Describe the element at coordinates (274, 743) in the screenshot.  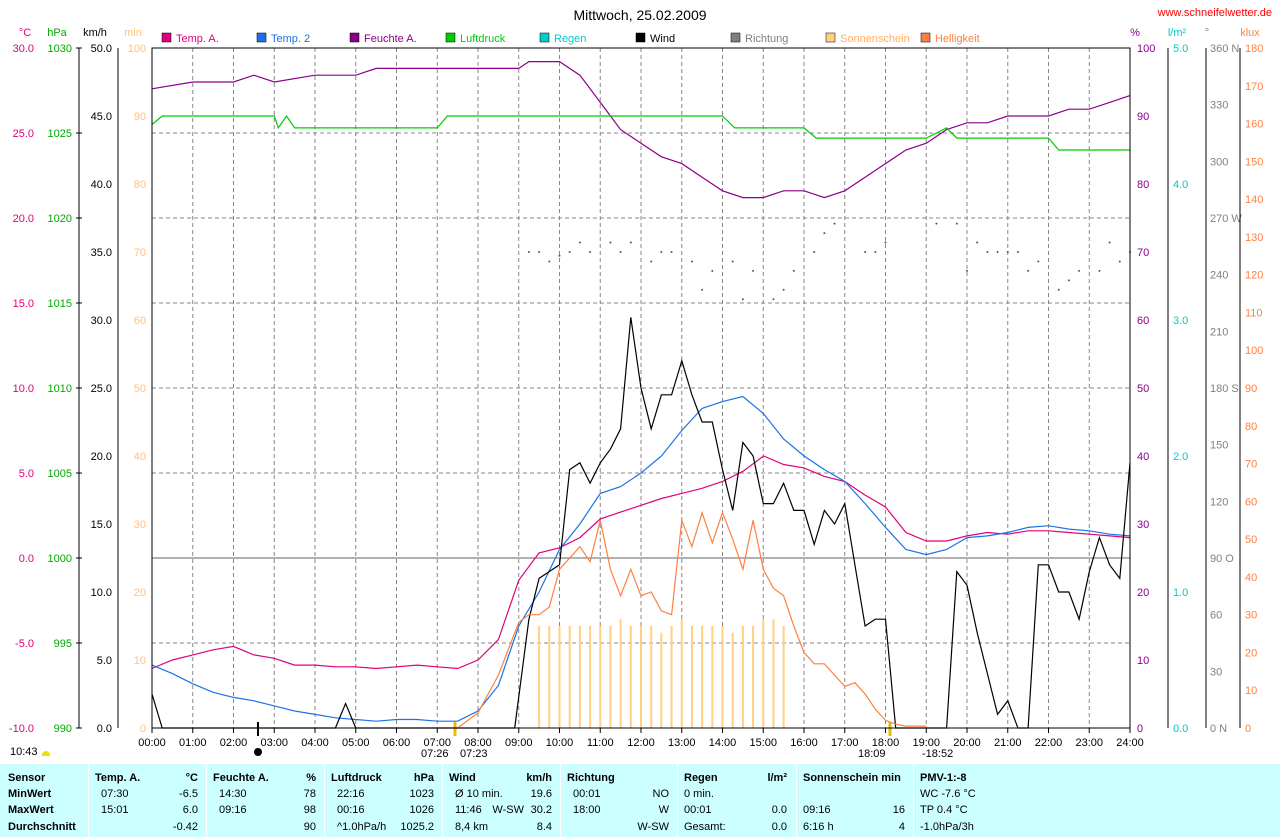
I see `x-tick-label: 03:00` at that location.